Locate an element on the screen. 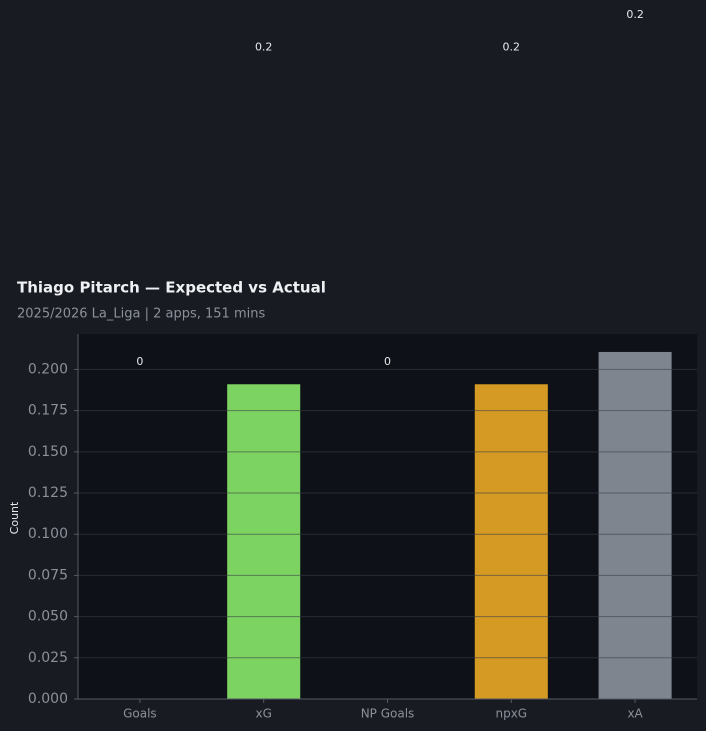 Image resolution: width=706 pixels, height=731 pixels. y-tick-label: 0.000 is located at coordinates (48, 699).